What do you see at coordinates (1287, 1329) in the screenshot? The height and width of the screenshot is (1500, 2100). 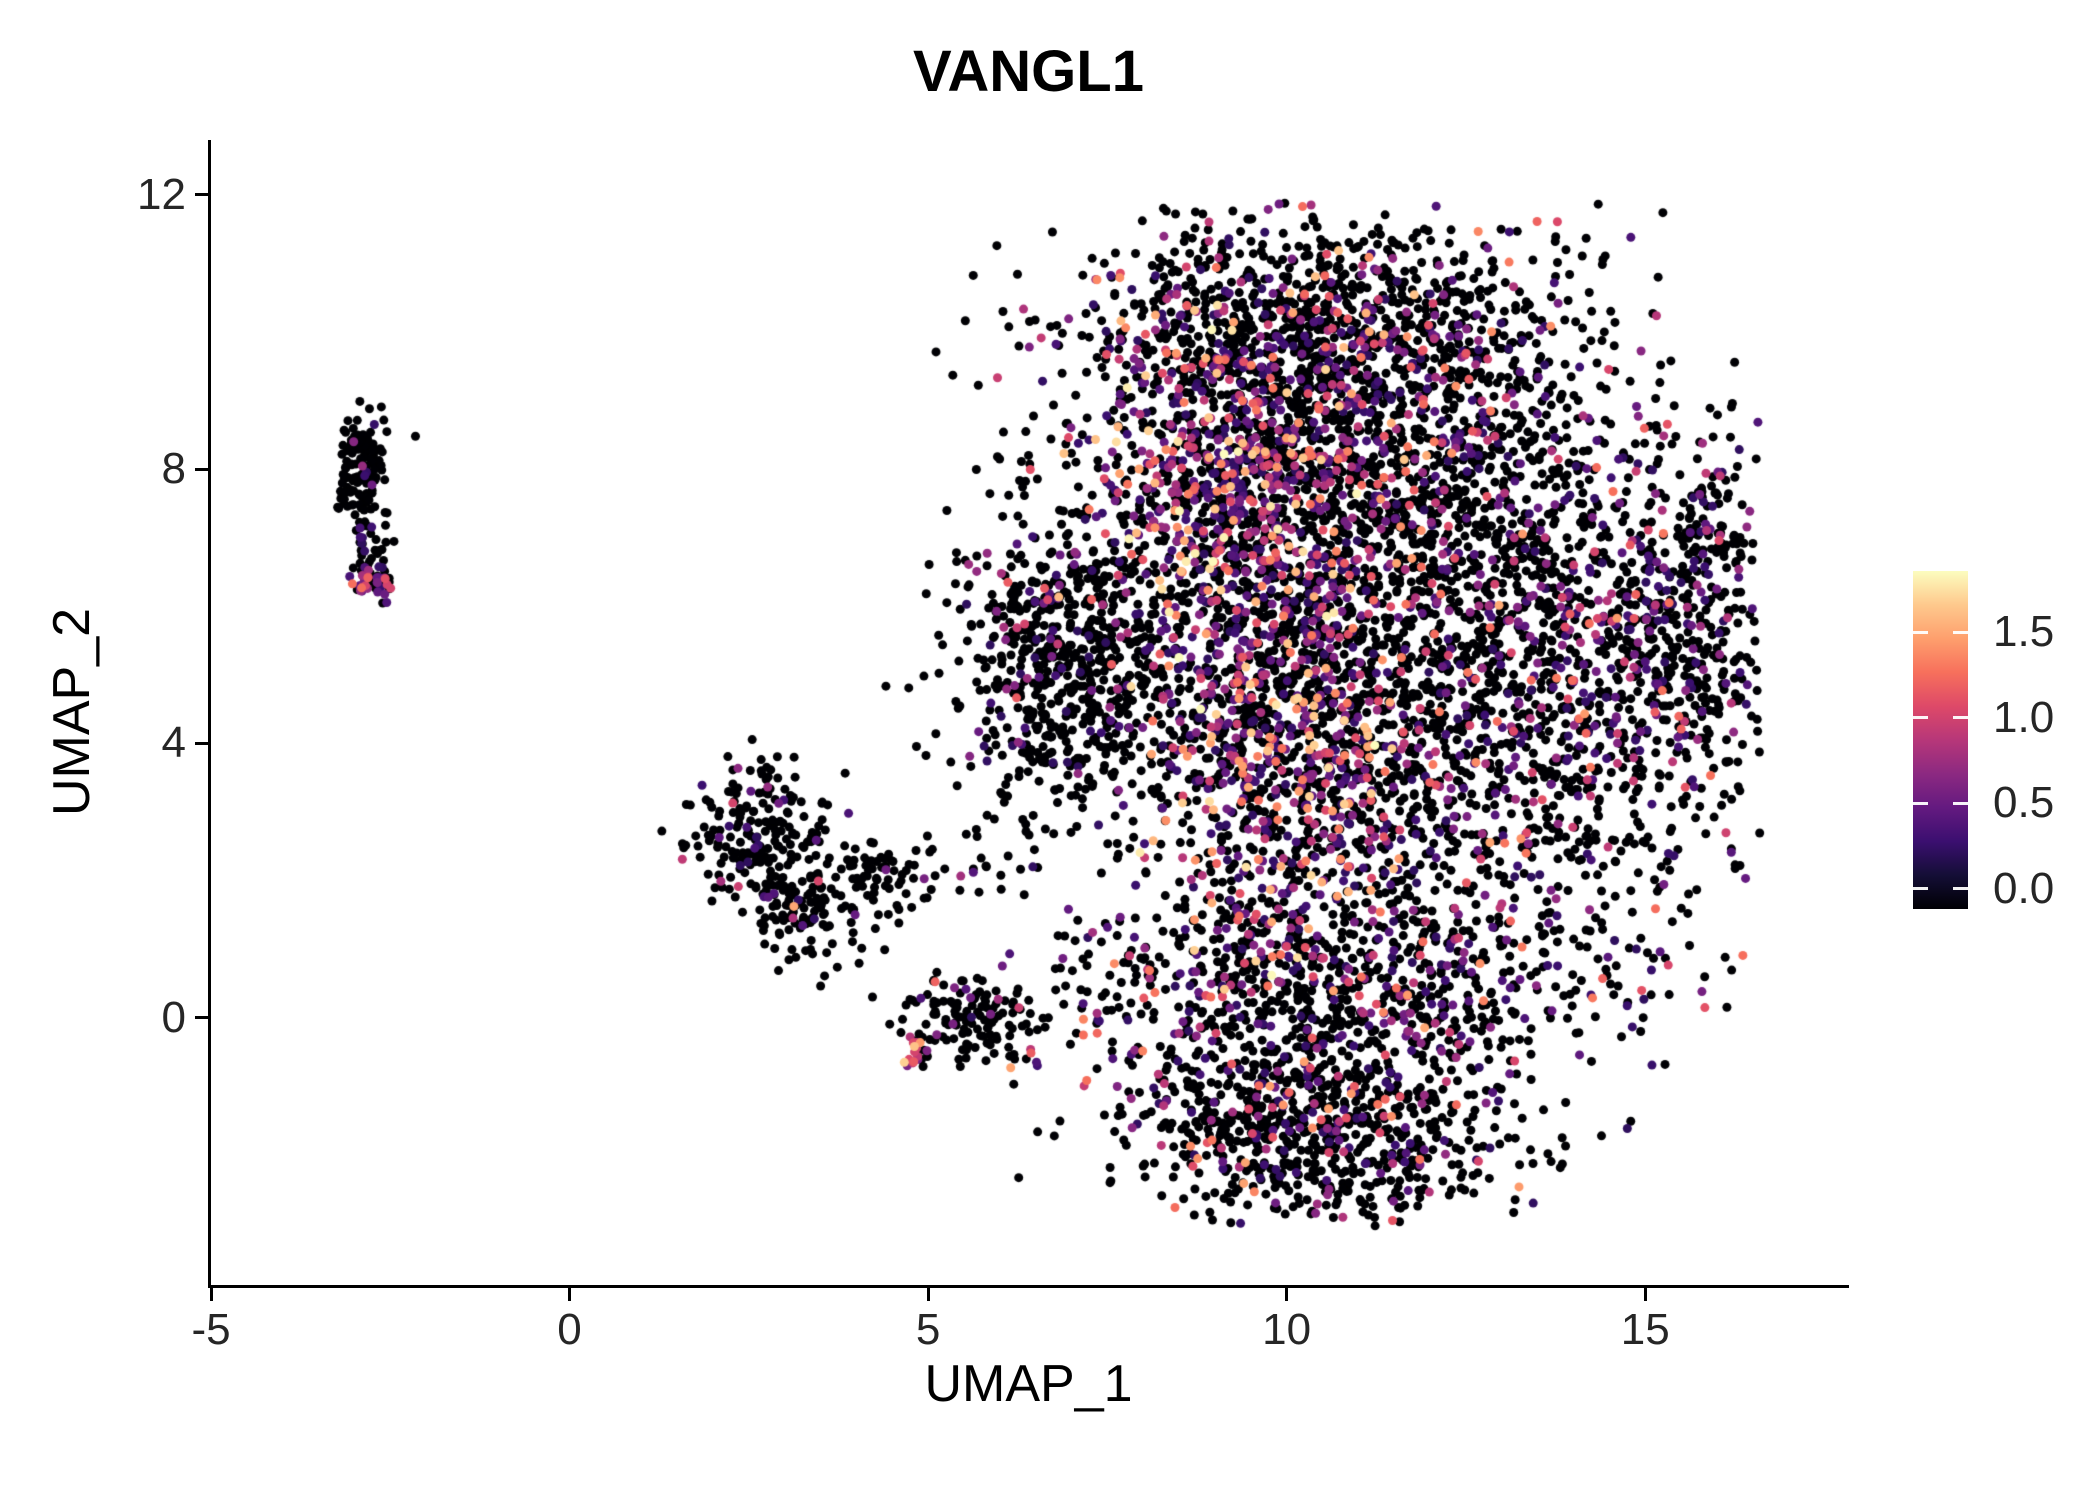 I see `x-tick-label: 10` at bounding box center [1287, 1329].